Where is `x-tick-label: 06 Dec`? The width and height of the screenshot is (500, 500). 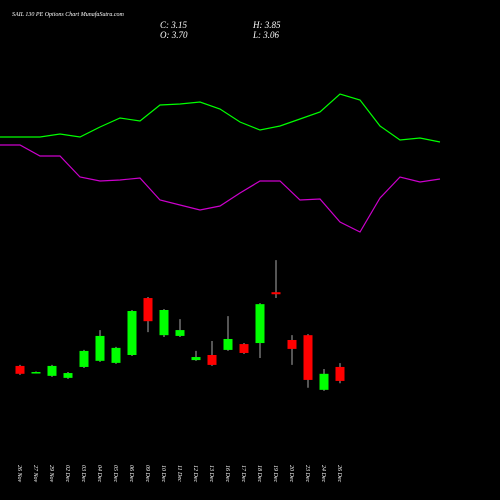
x-tick-label: 06 Dec is located at coordinates (131, 473).